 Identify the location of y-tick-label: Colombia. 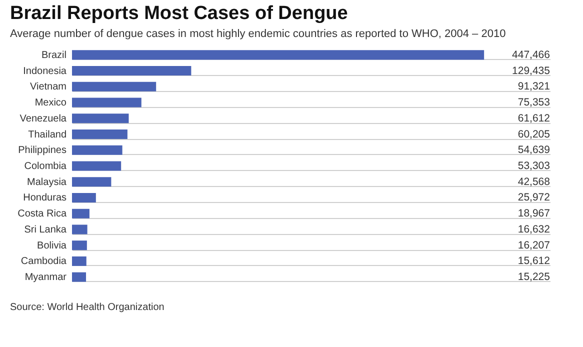
(45, 166).